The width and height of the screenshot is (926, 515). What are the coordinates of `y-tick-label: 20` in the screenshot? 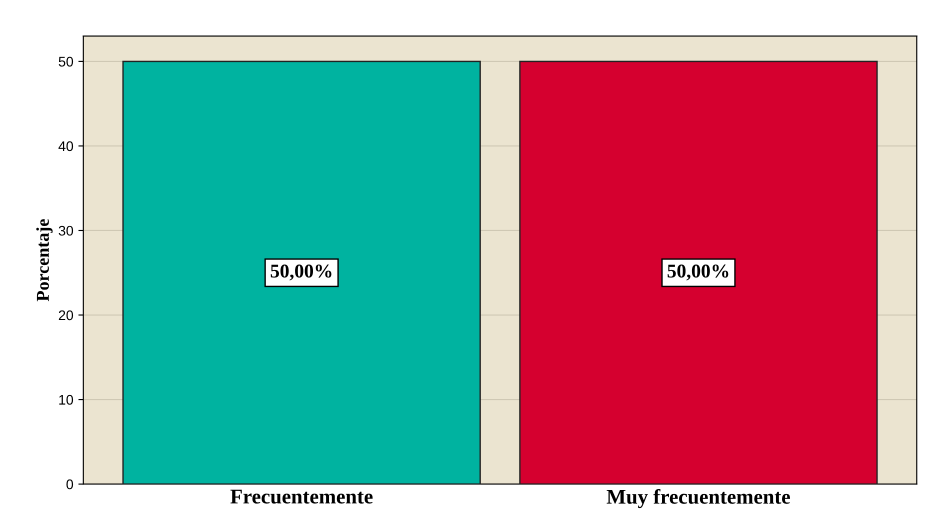 It's located at (66, 315).